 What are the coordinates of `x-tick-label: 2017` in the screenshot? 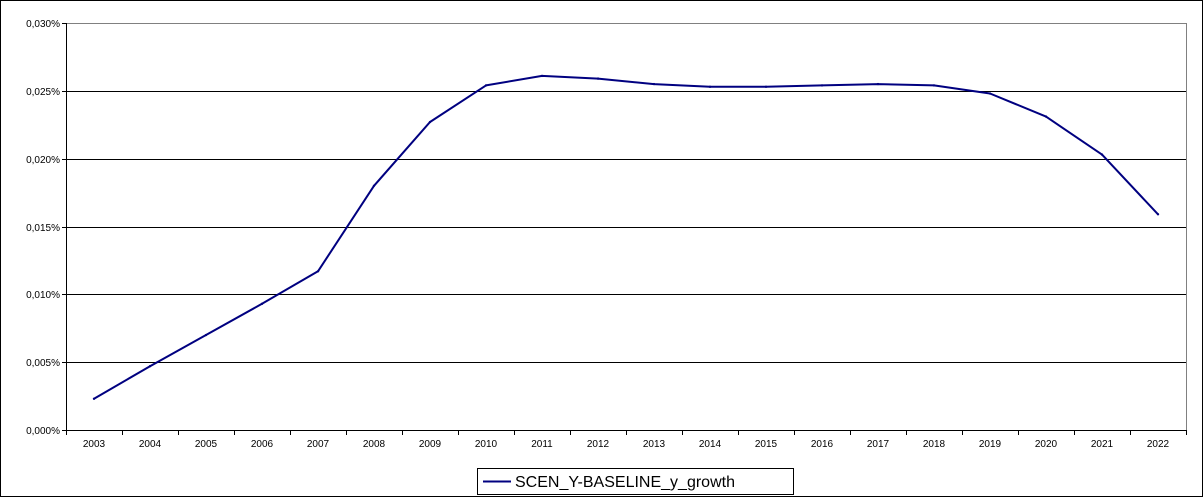 It's located at (878, 444).